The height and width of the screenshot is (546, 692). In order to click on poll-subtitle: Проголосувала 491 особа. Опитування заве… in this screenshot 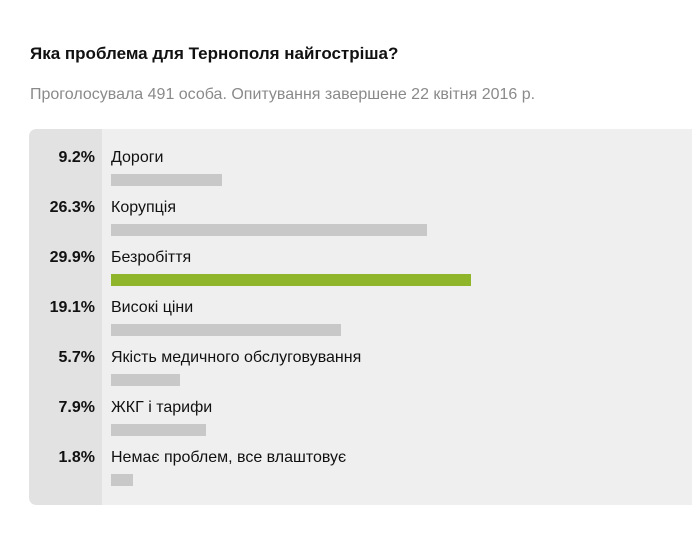, I will do `click(283, 94)`.